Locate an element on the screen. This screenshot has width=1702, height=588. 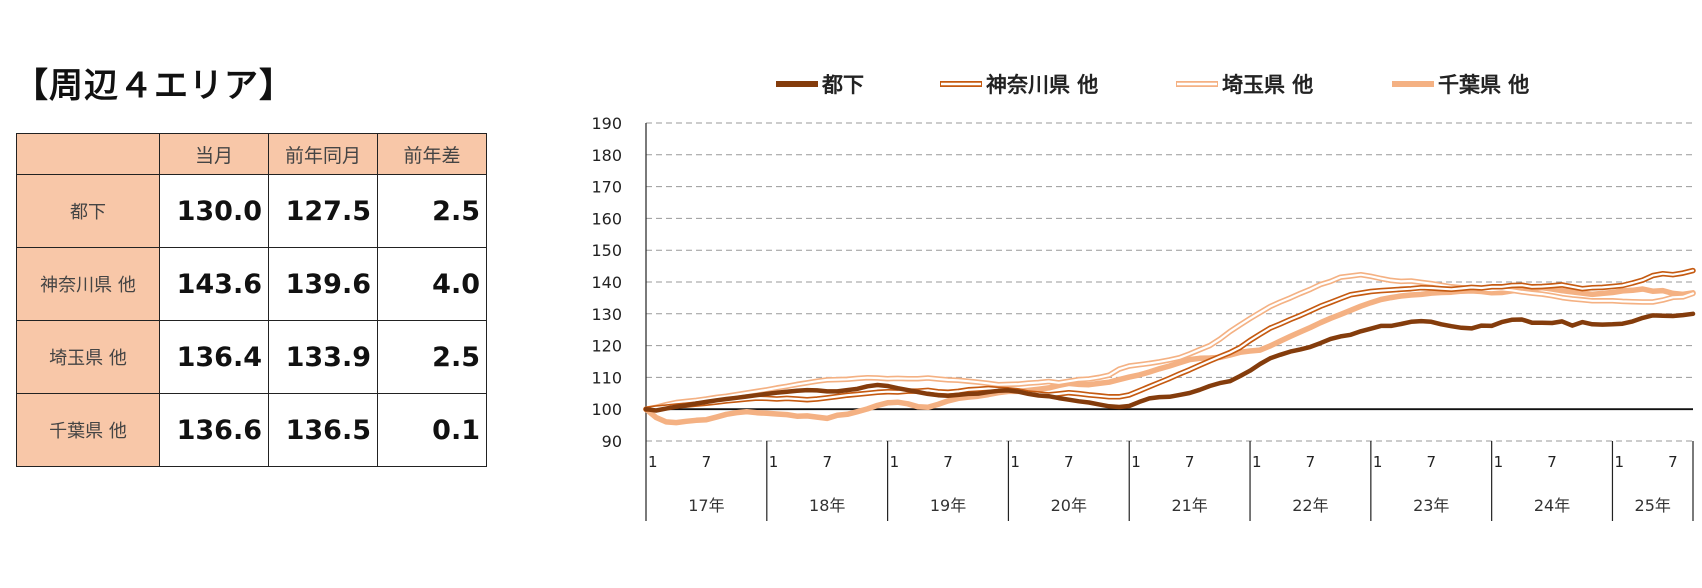
year-label: 19年 is located at coordinates (948, 505).